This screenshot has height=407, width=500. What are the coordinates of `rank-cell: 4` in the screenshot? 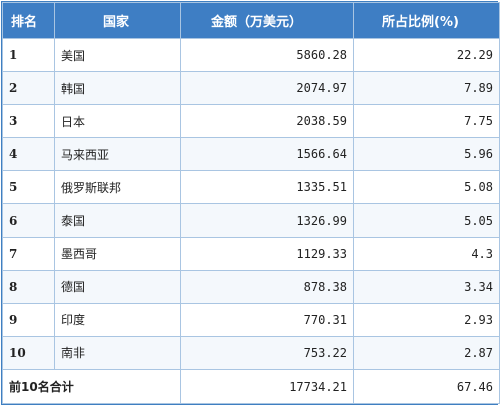 It's located at (28, 154).